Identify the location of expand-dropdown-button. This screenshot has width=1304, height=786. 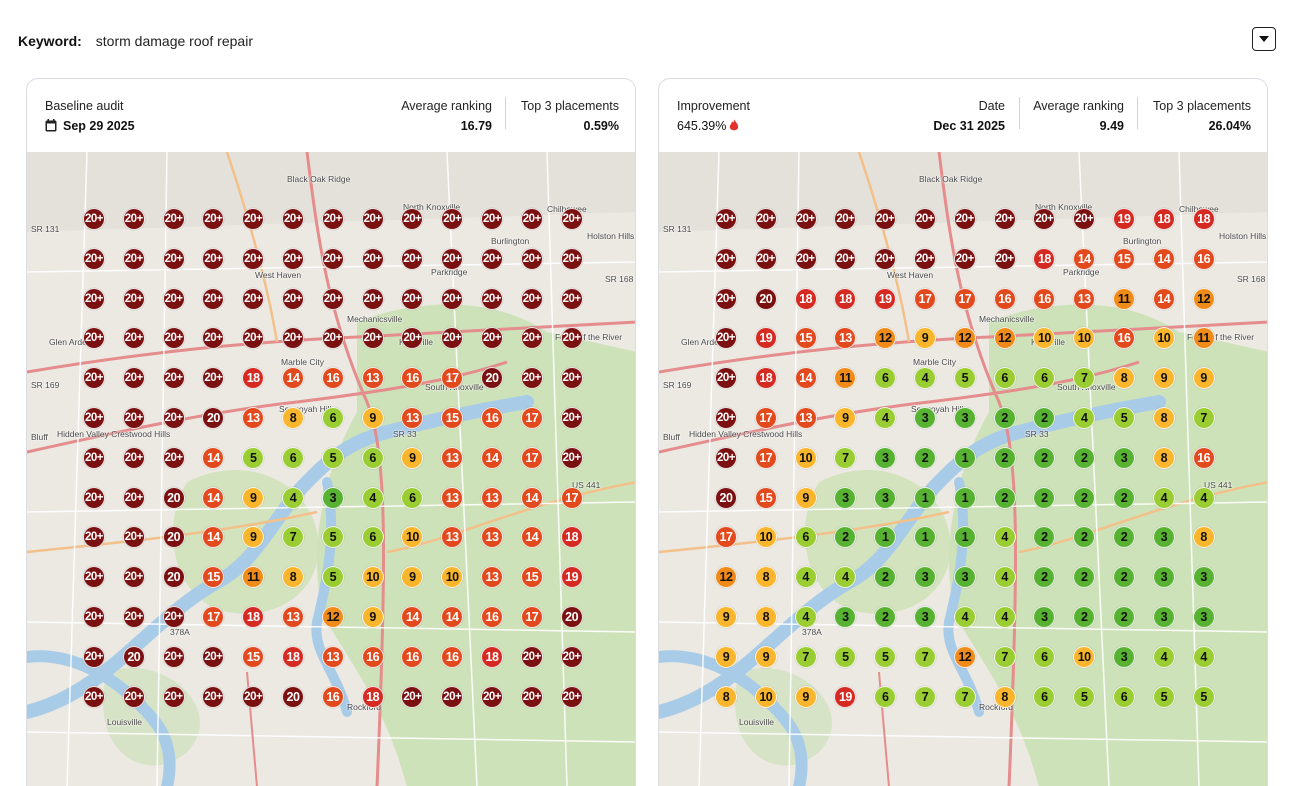
(1264, 39).